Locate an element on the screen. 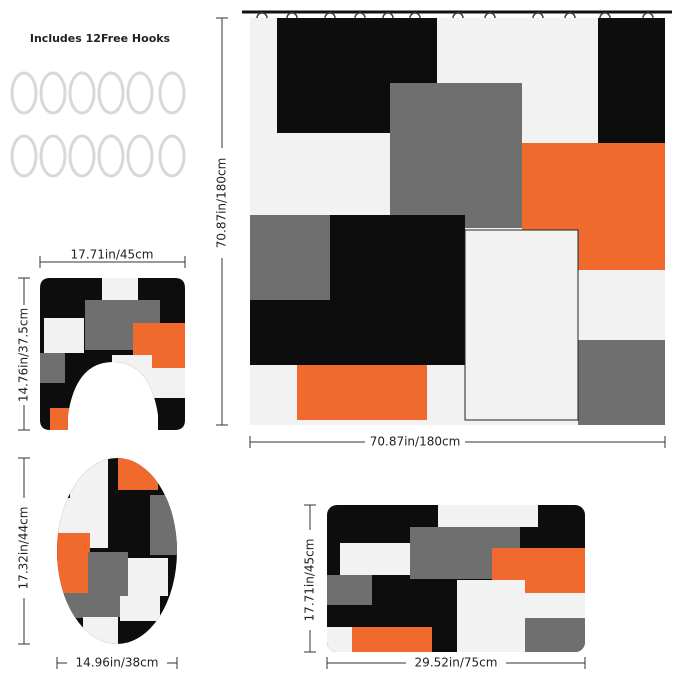 The width and height of the screenshot is (679, 678). curtain-width: 70.87in/180cm is located at coordinates (415, 442).